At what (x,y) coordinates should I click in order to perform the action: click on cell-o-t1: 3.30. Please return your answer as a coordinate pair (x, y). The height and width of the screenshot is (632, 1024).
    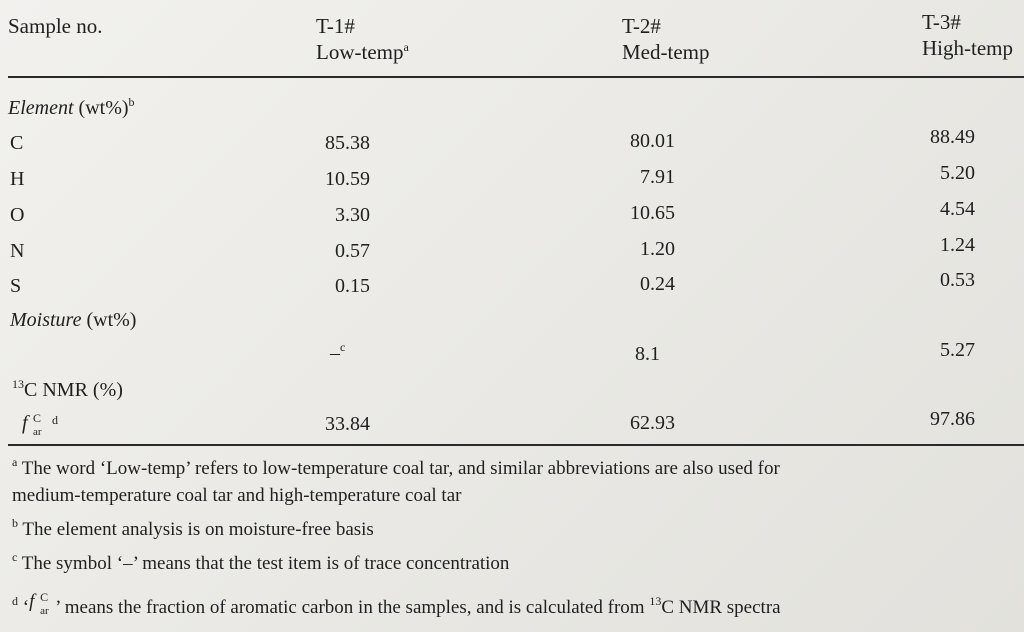
    Looking at the image, I should click on (352, 215).